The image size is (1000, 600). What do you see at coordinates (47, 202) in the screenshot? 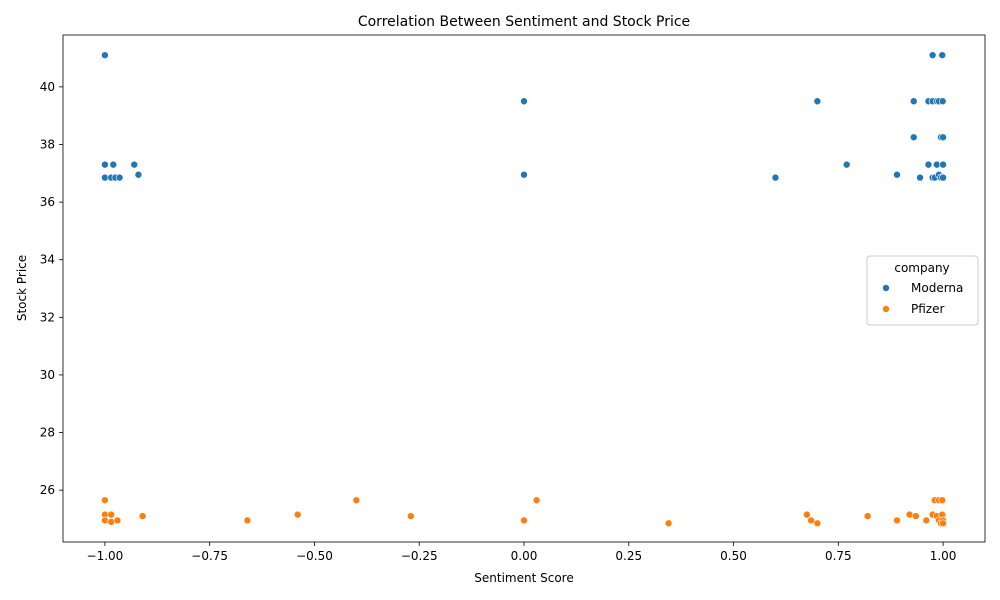
I see `y-tick-label: 36` at bounding box center [47, 202].